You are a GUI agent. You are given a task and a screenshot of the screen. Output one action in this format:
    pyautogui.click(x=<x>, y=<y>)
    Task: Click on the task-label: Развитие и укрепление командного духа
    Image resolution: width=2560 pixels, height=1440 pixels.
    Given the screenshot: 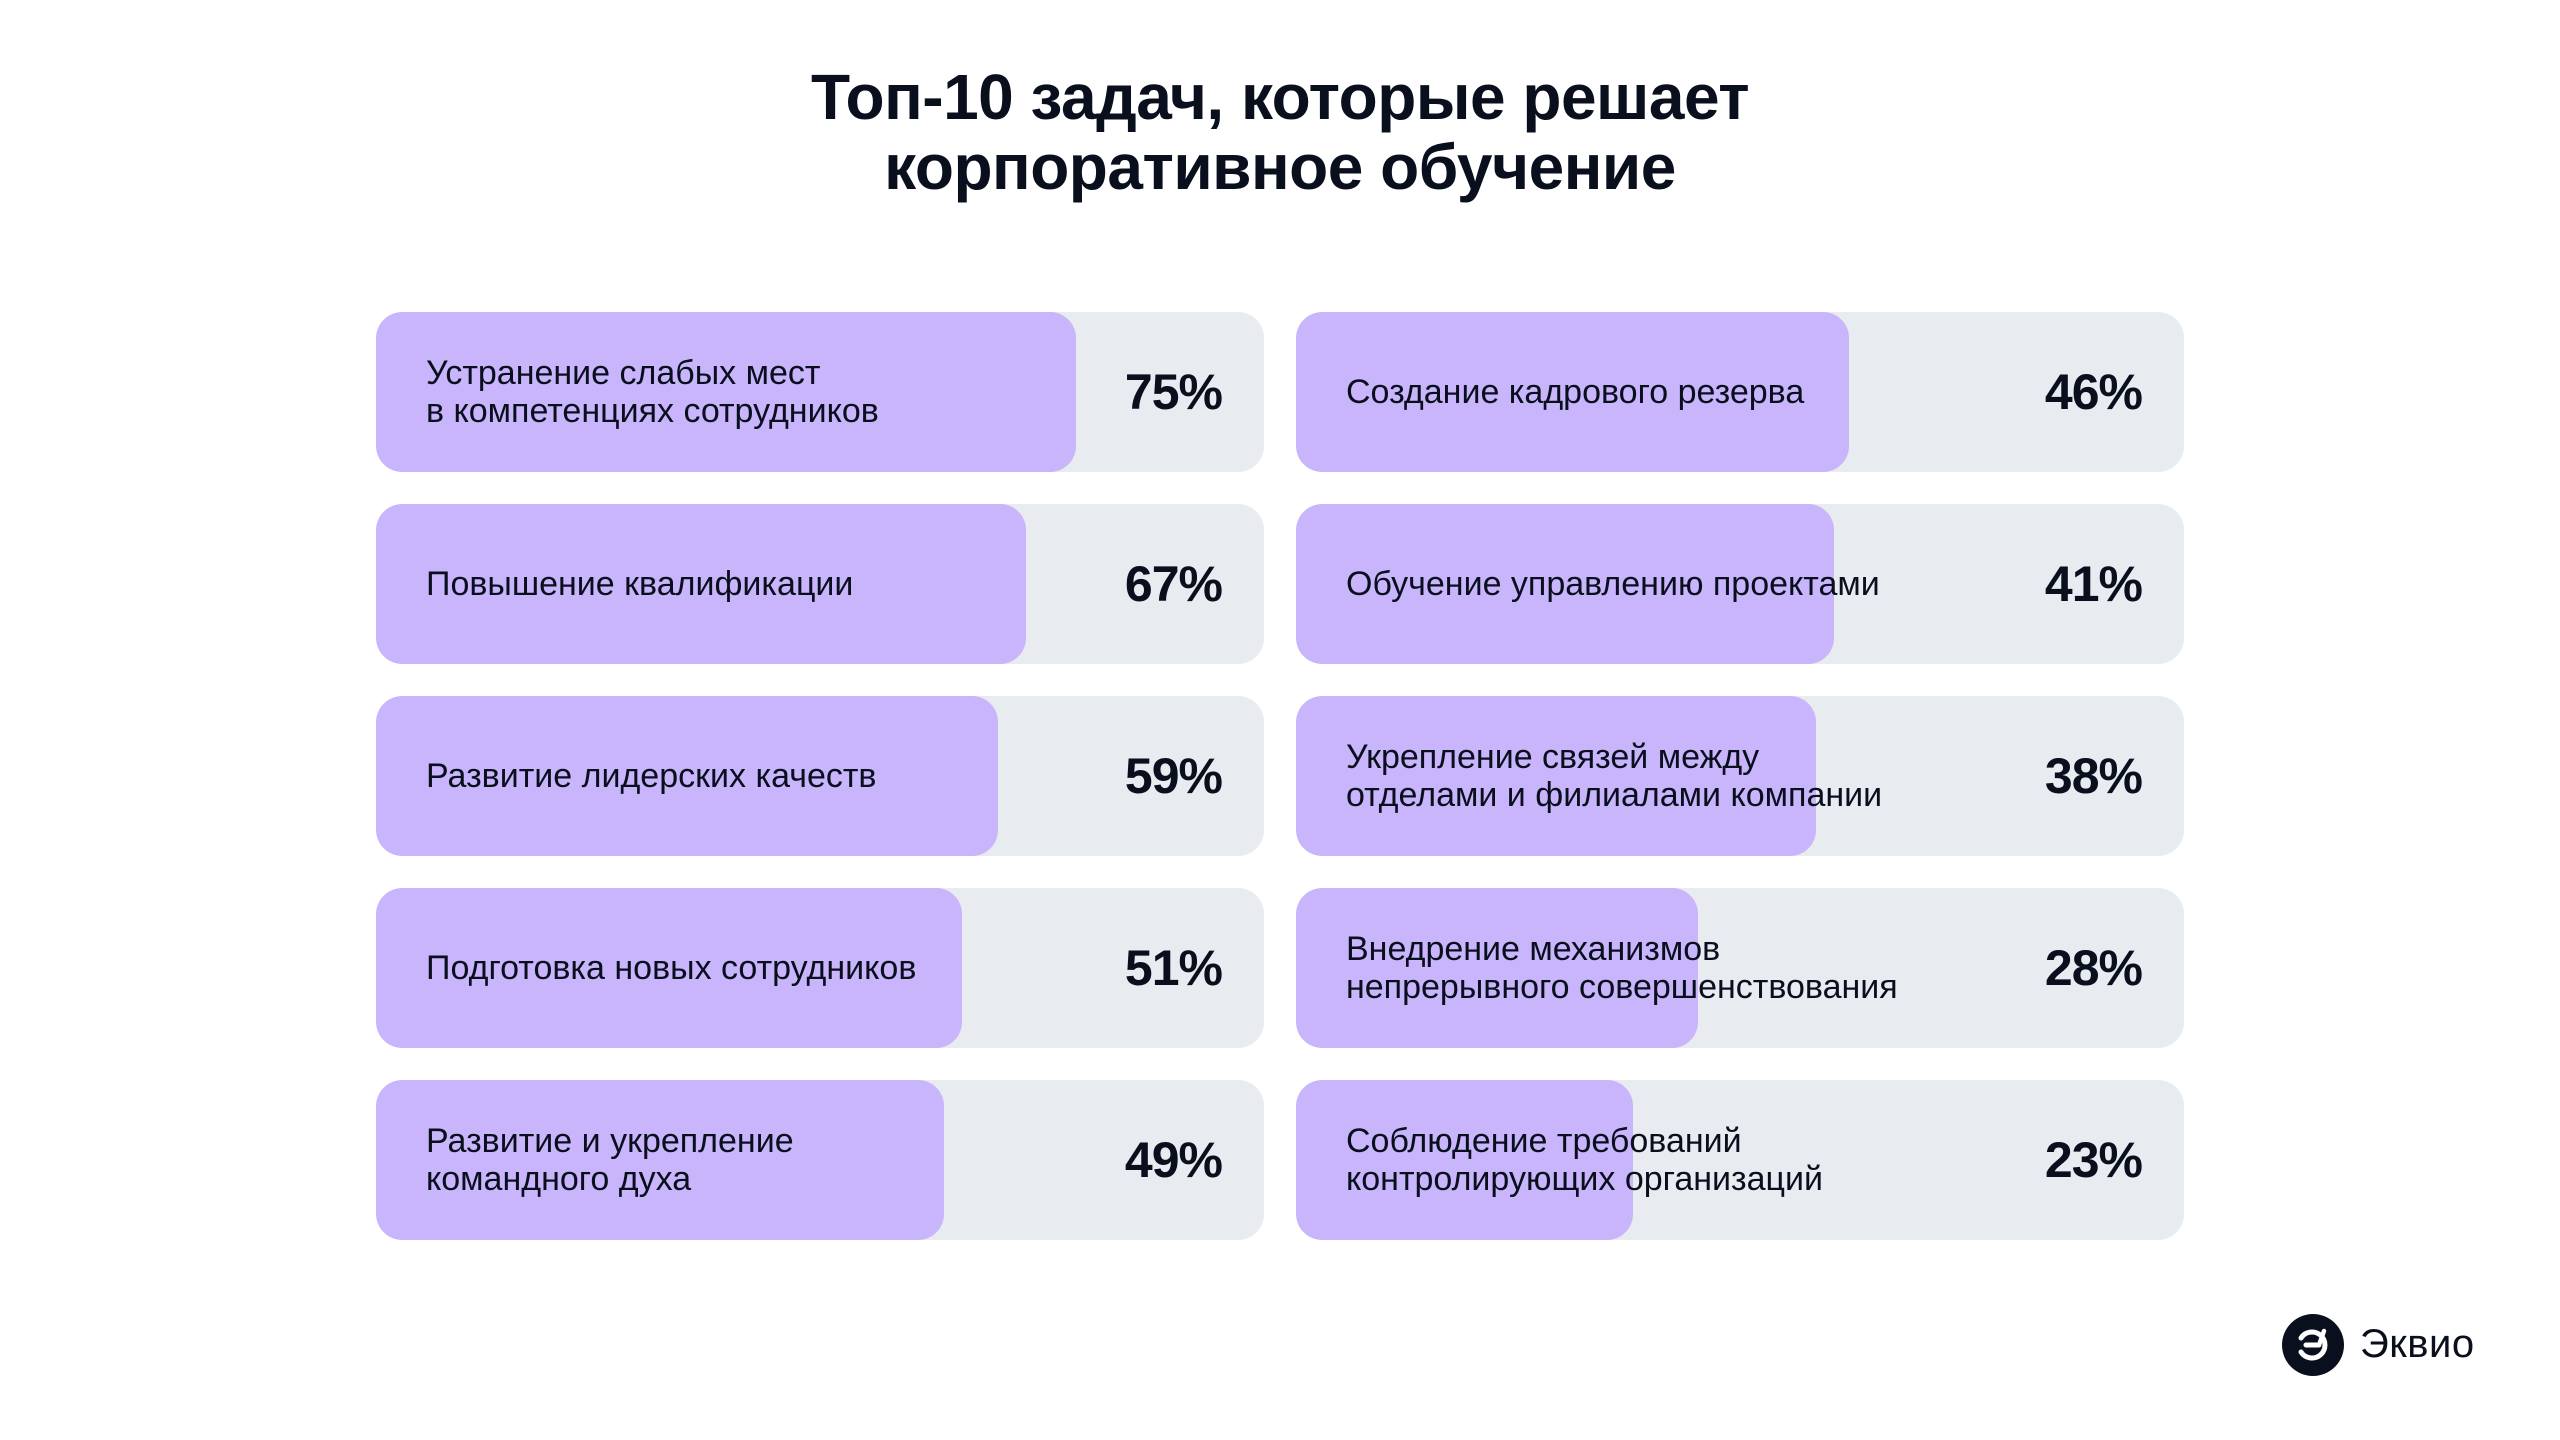 What is the action you would take?
    pyautogui.click(x=610, y=1160)
    